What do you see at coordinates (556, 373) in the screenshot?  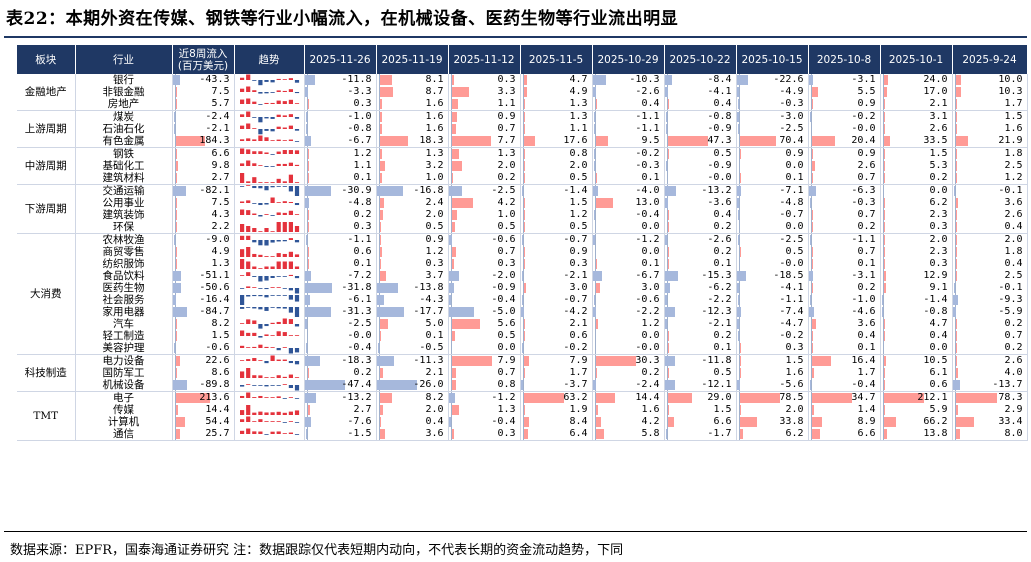 I see `week-value-cell: 1.7` at bounding box center [556, 373].